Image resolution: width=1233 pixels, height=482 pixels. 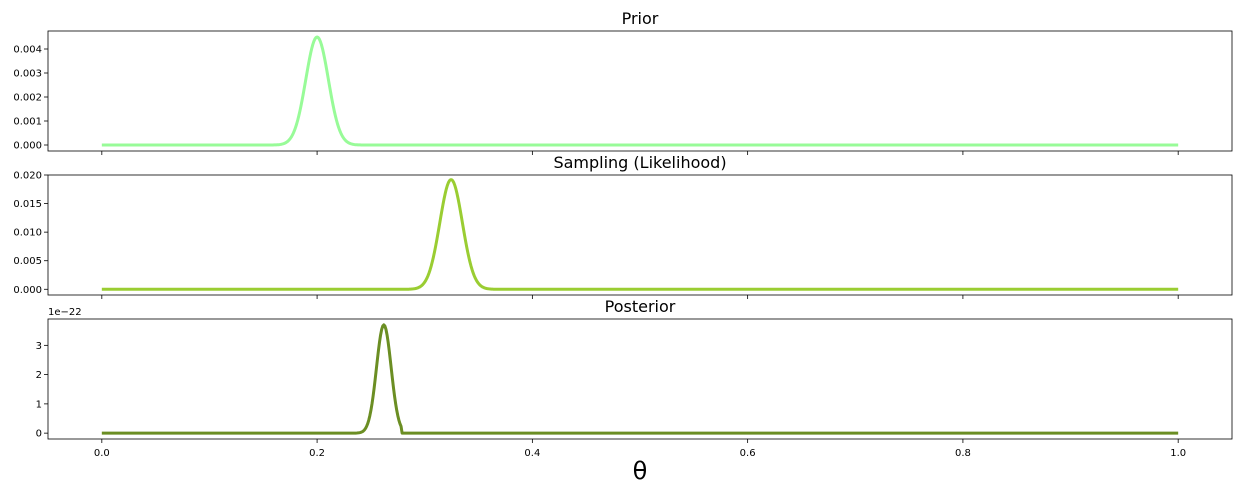 What do you see at coordinates (39, 375) in the screenshot?
I see `y-tick-label: 2` at bounding box center [39, 375].